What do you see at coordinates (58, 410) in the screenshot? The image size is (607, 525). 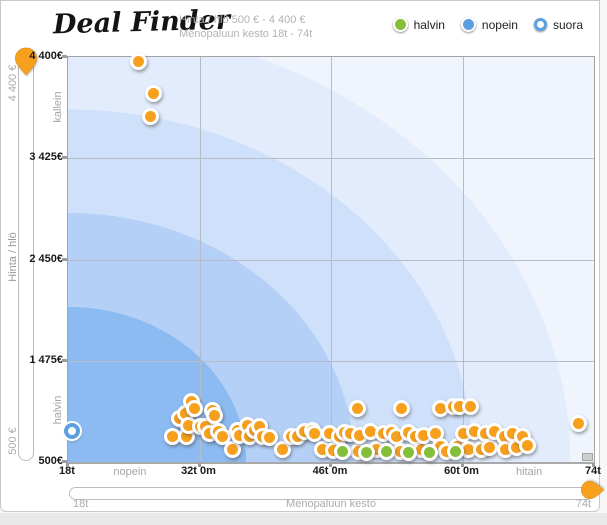 I see `y-axis-word-halvin: halvin` at bounding box center [58, 410].